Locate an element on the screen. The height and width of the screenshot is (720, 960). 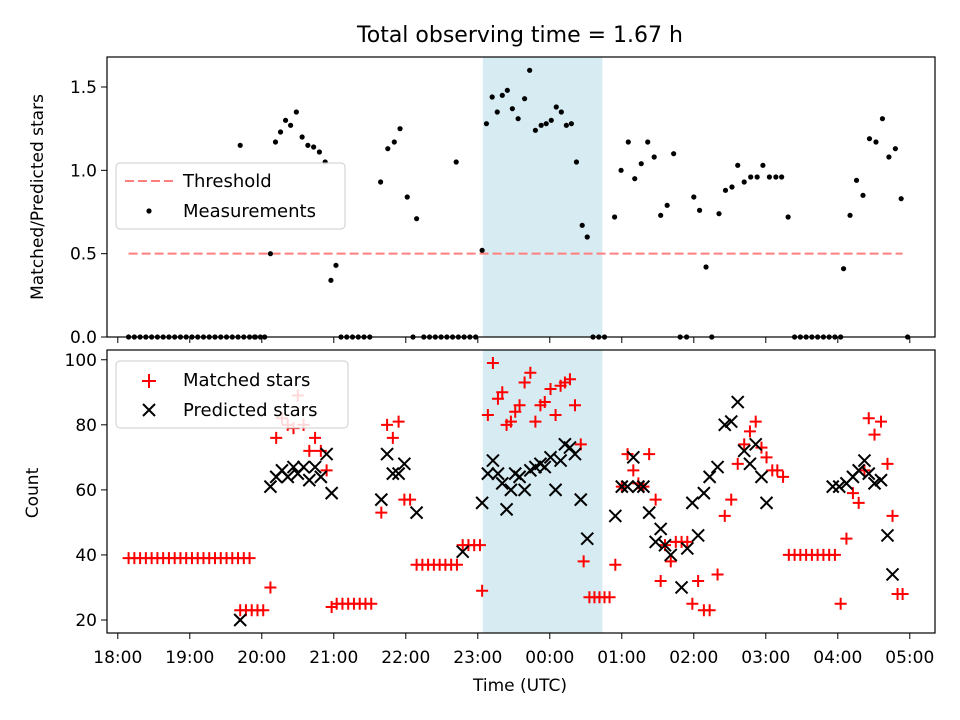
ratio-y-label: Matched/Predicted stars is located at coordinates (38, 197).